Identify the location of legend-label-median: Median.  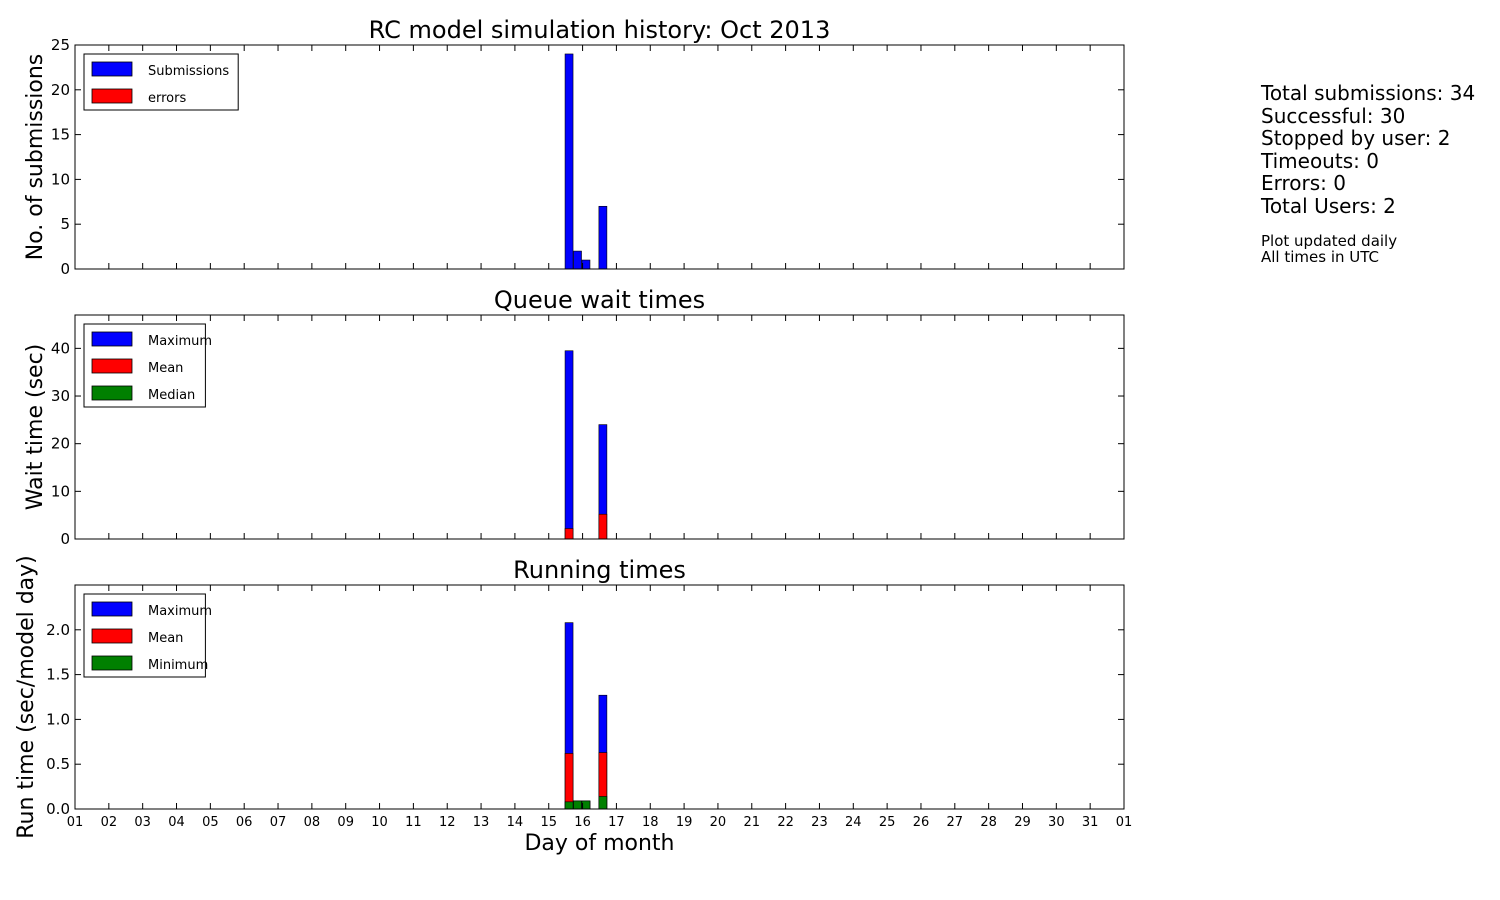
(171, 395).